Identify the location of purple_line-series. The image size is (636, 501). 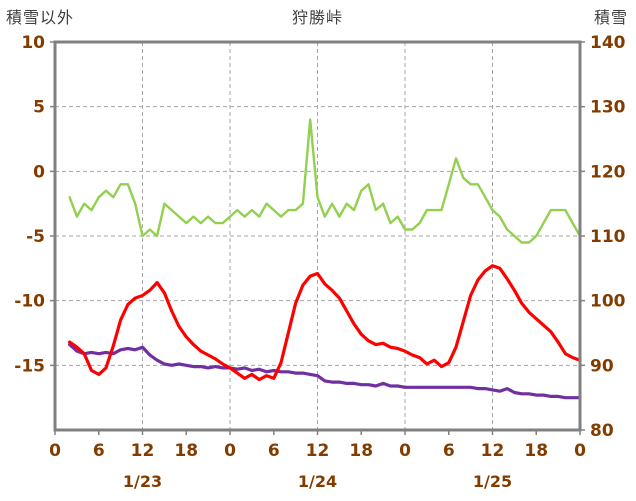
(324, 371).